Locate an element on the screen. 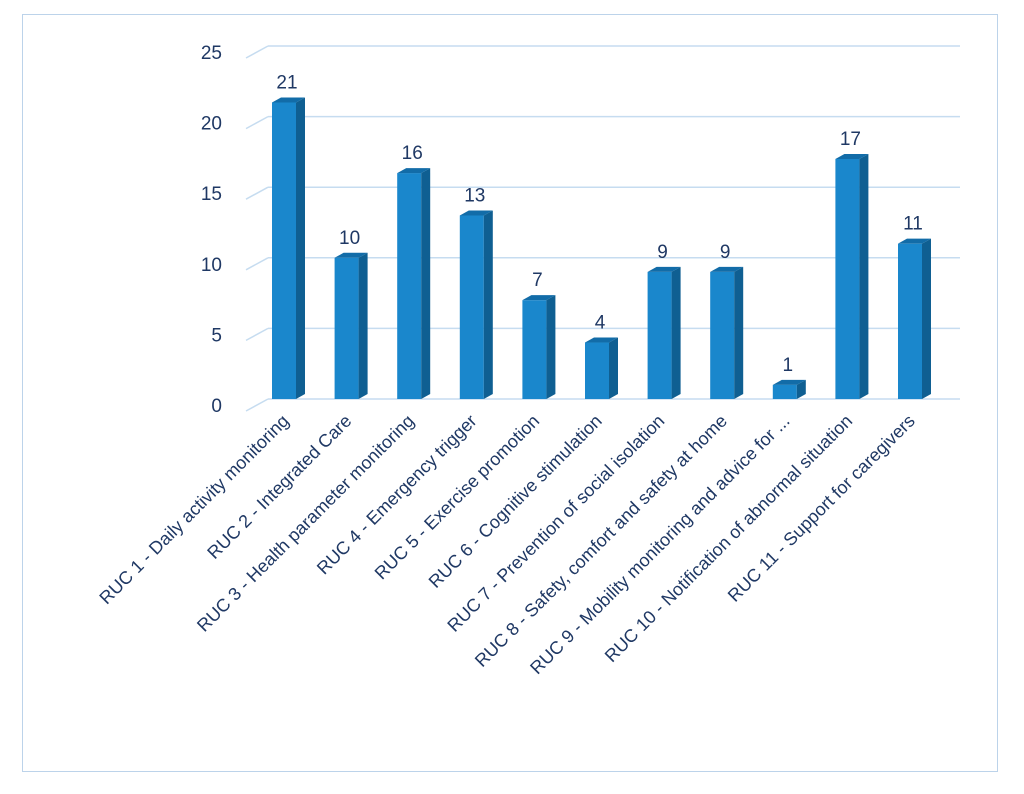  bar: 1 is located at coordinates (789, 377).